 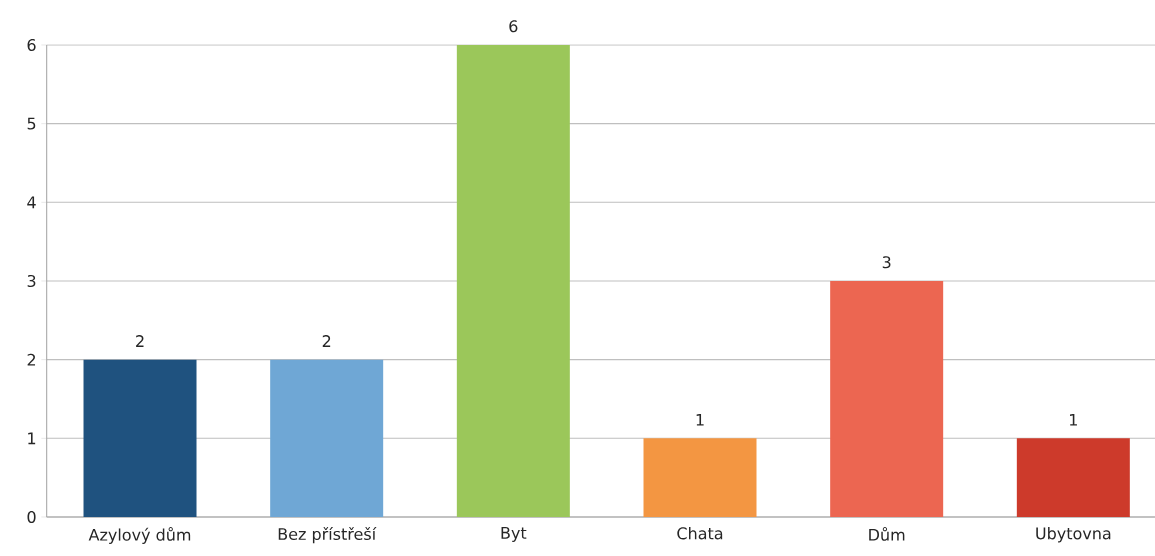 I want to click on y-tick-label: 3, so click(x=31, y=281).